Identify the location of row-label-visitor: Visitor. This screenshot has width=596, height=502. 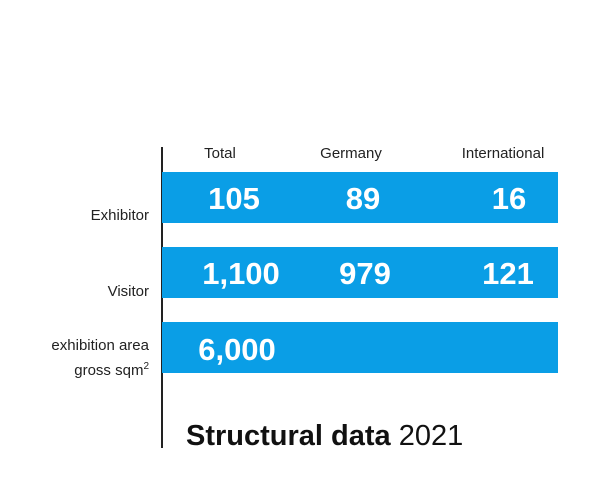
(128, 291).